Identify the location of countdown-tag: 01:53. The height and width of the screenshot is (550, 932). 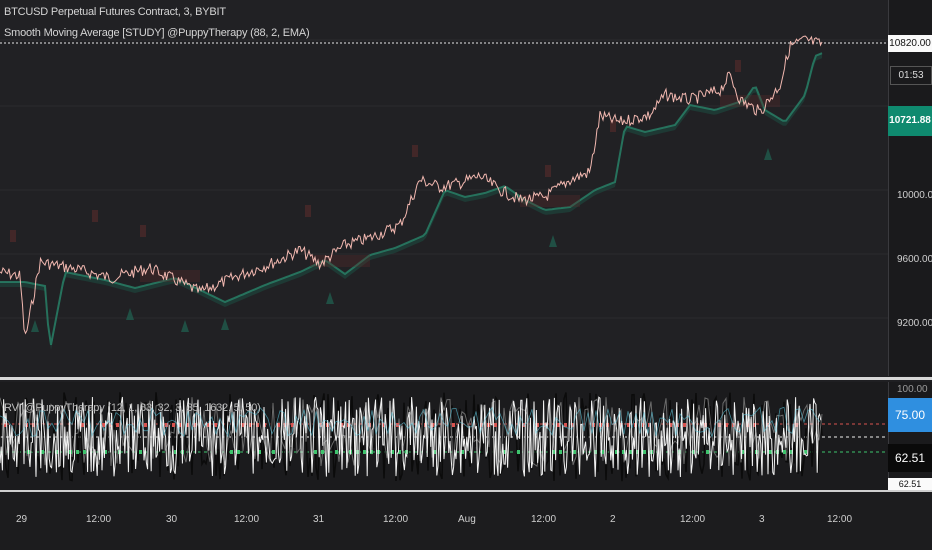
(911, 75).